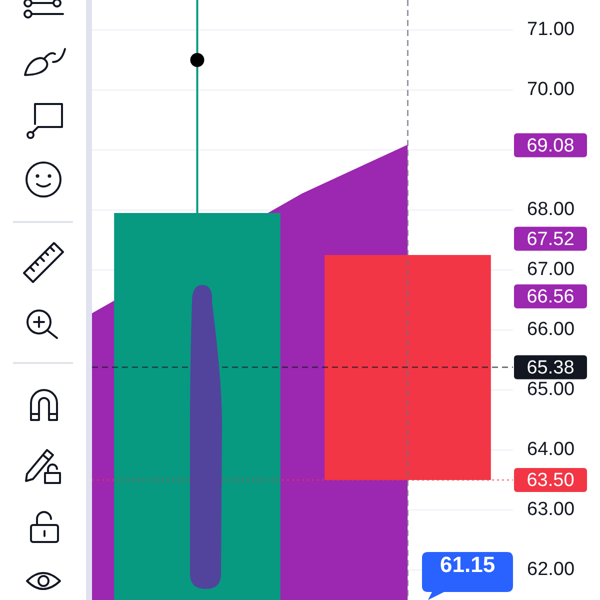 Image resolution: width=600 pixels, height=600 pixels. Describe the element at coordinates (551, 269) in the screenshot. I see `y-tick-label: 67.00` at that location.